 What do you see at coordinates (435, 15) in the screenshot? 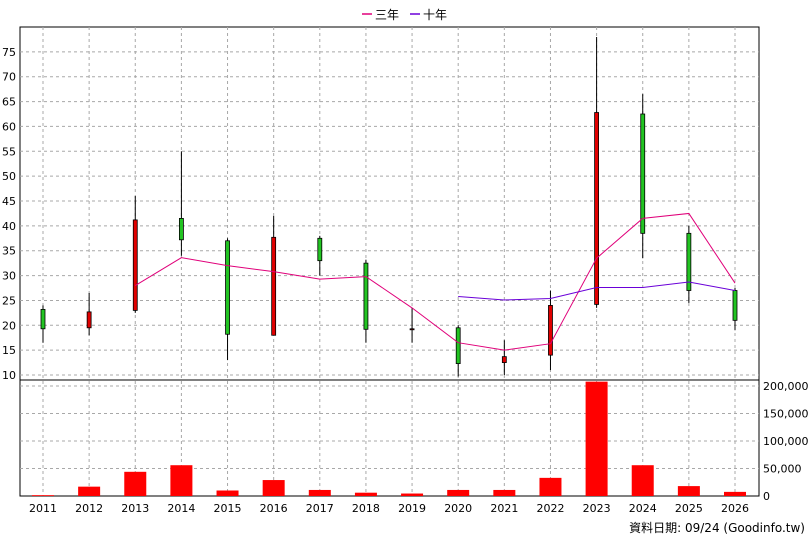
I see `legend-label: 十年` at bounding box center [435, 15].